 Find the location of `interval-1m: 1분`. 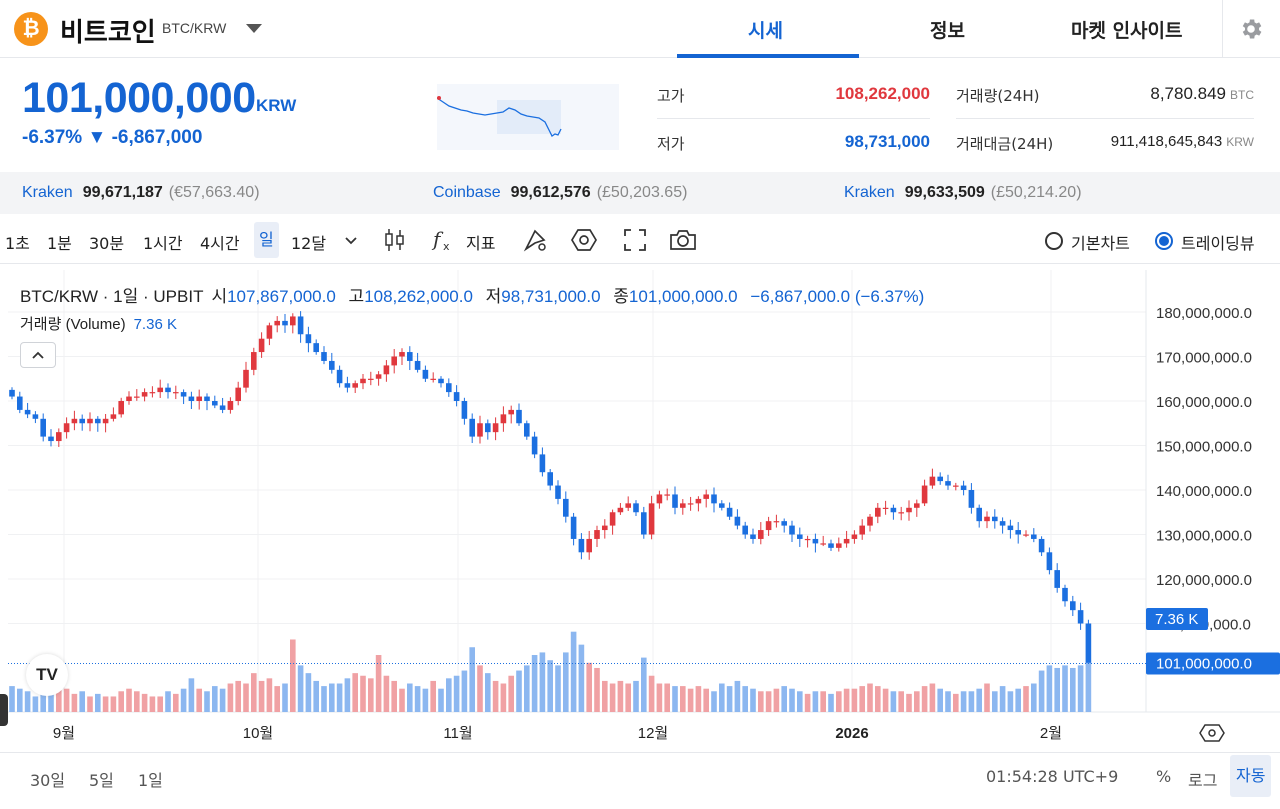

interval-1m: 1분 is located at coordinates (59, 243).